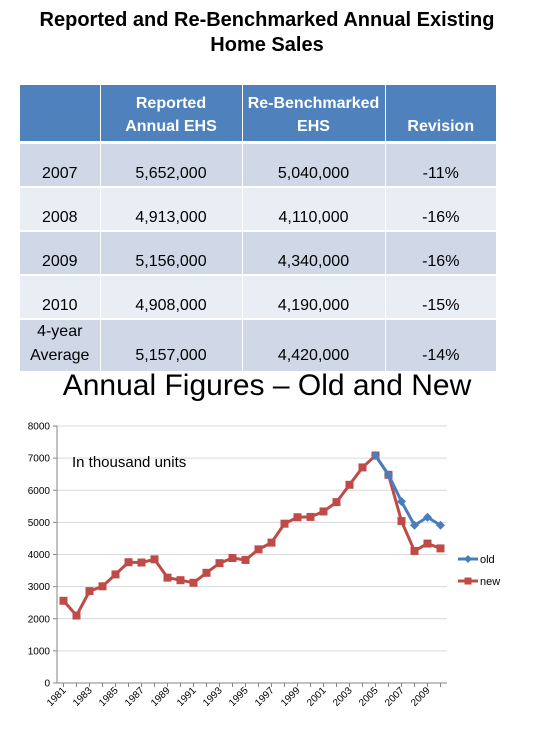 The height and width of the screenshot is (732, 534). What do you see at coordinates (171, 252) in the screenshot?
I see `cell-reported: 5,156,000` at bounding box center [171, 252].